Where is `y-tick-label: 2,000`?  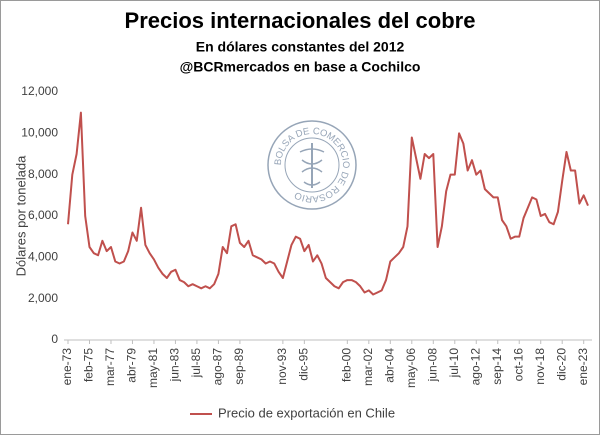
y-tick-label: 2,000 is located at coordinates (43, 298).